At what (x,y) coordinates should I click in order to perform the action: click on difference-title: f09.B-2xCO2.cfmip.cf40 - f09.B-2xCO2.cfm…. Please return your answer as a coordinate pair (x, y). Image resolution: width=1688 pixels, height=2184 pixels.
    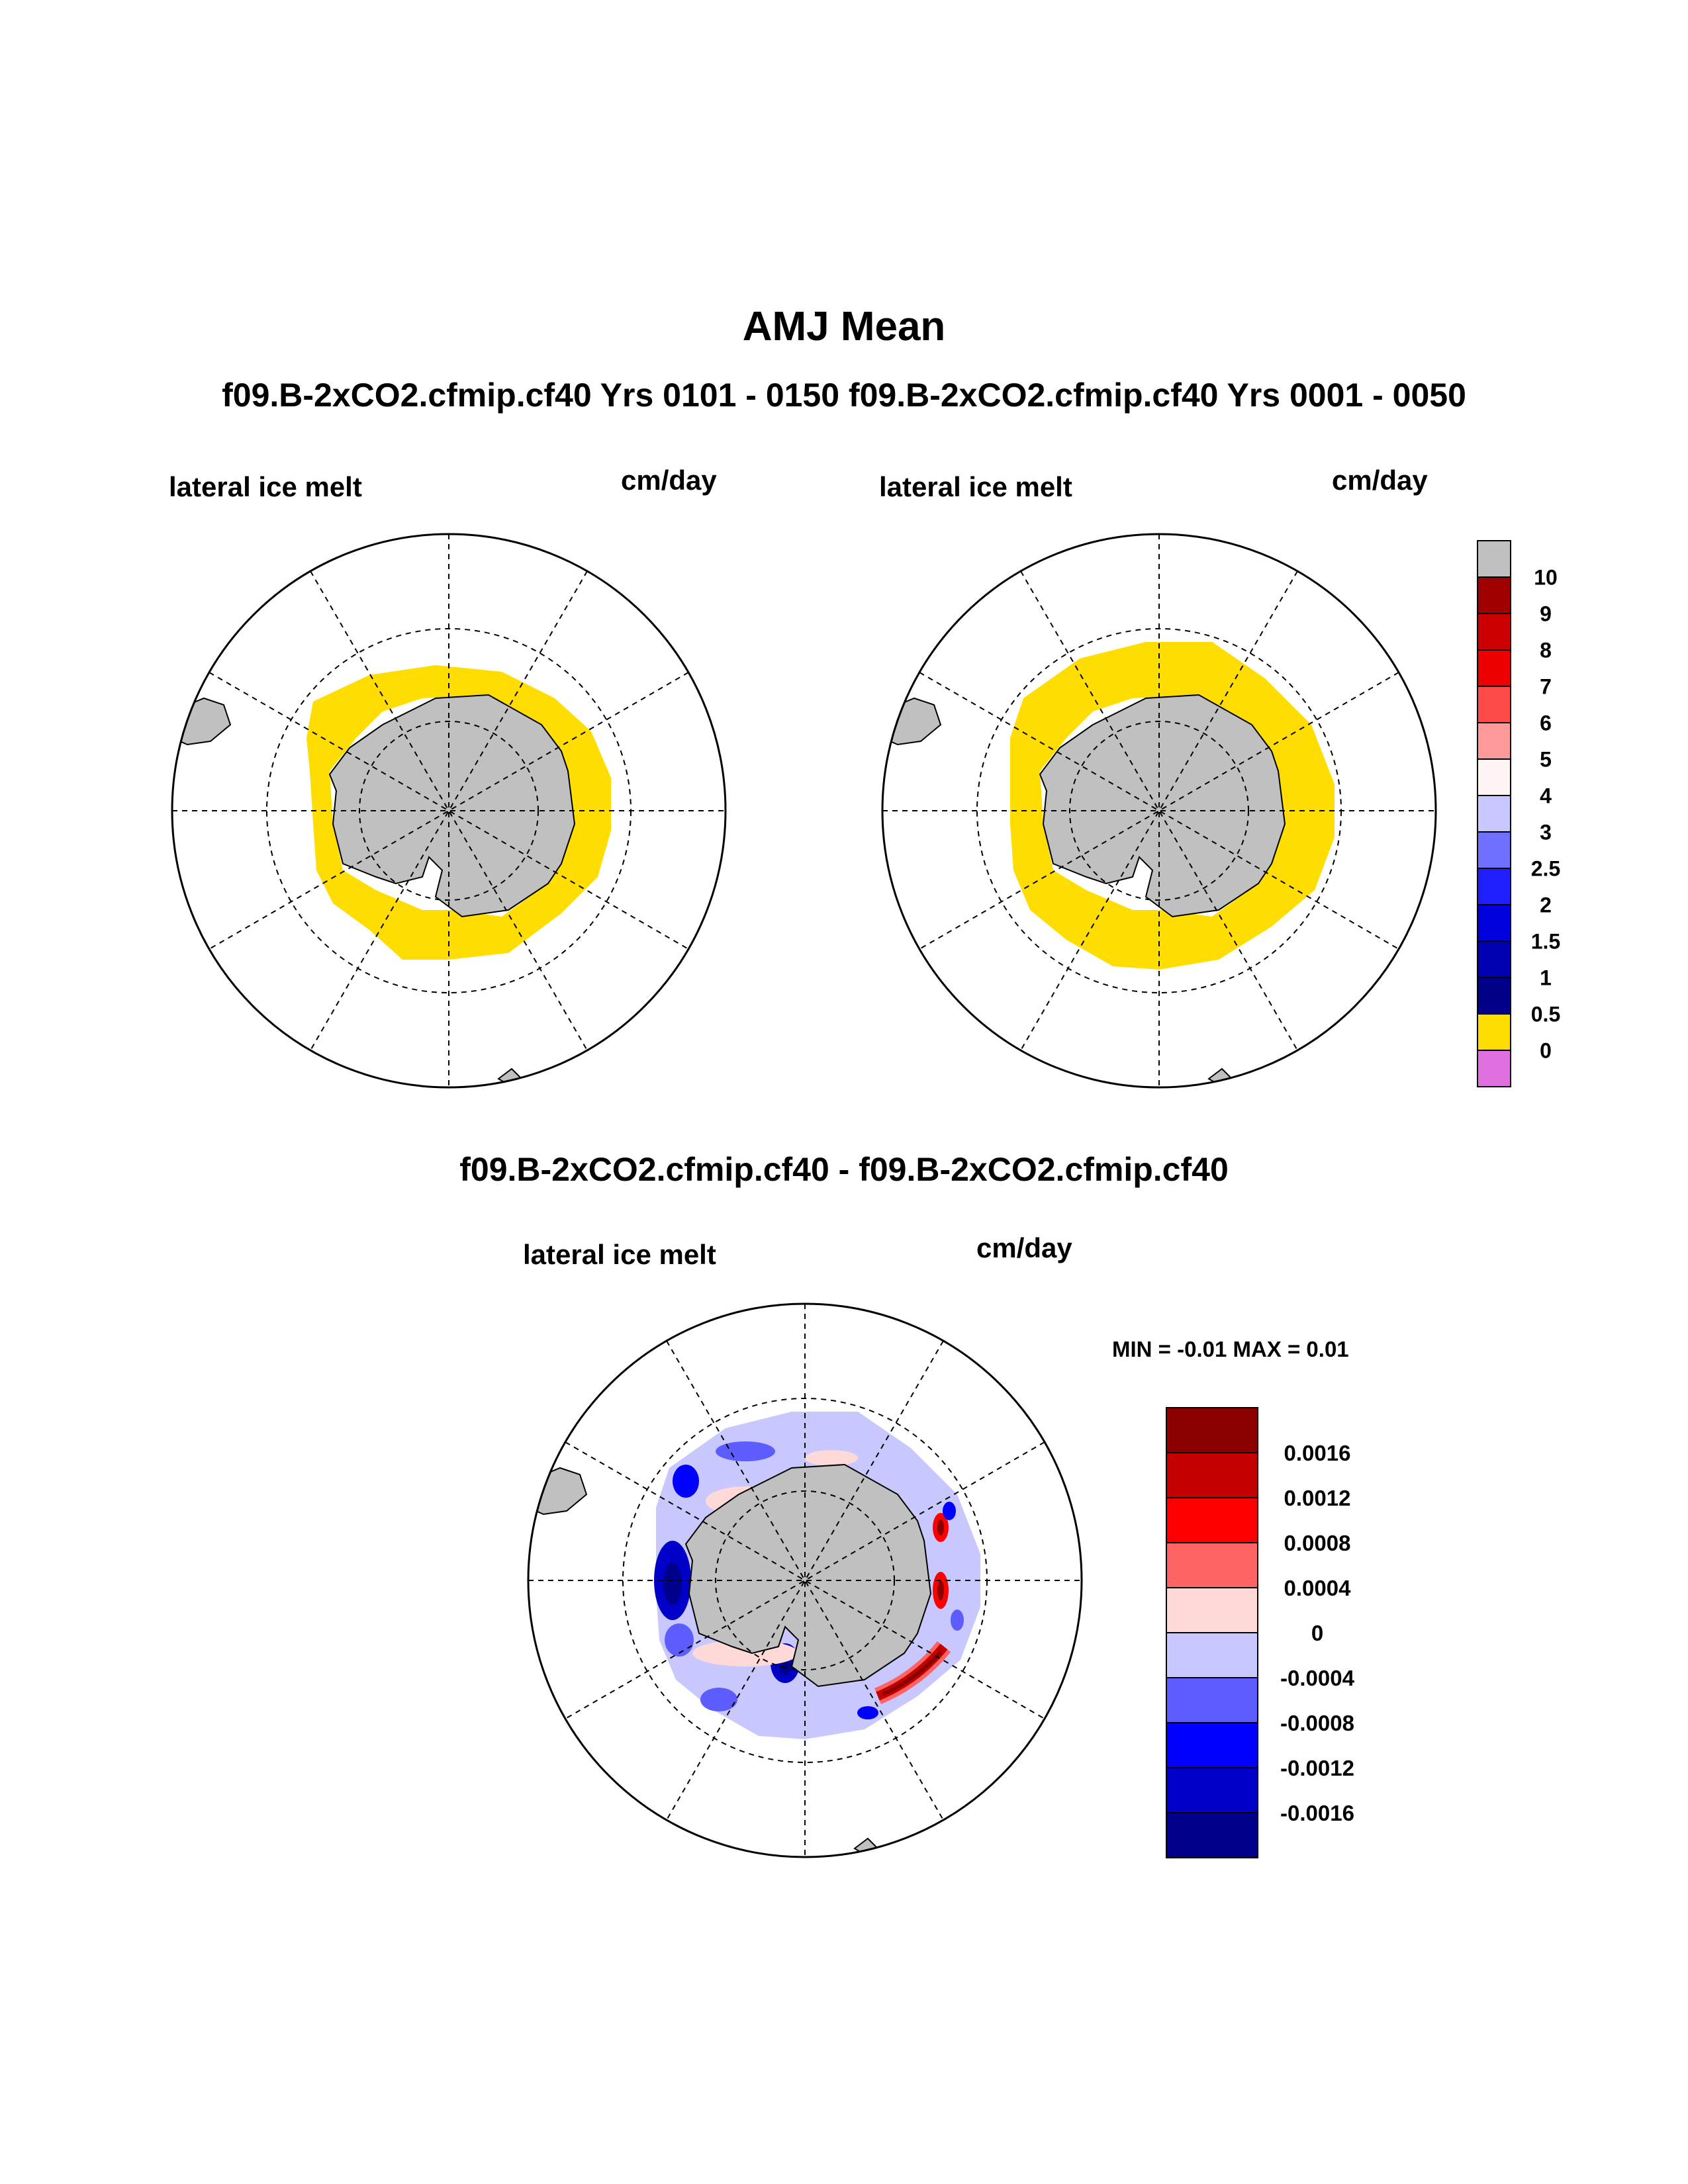
    Looking at the image, I should click on (844, 1169).